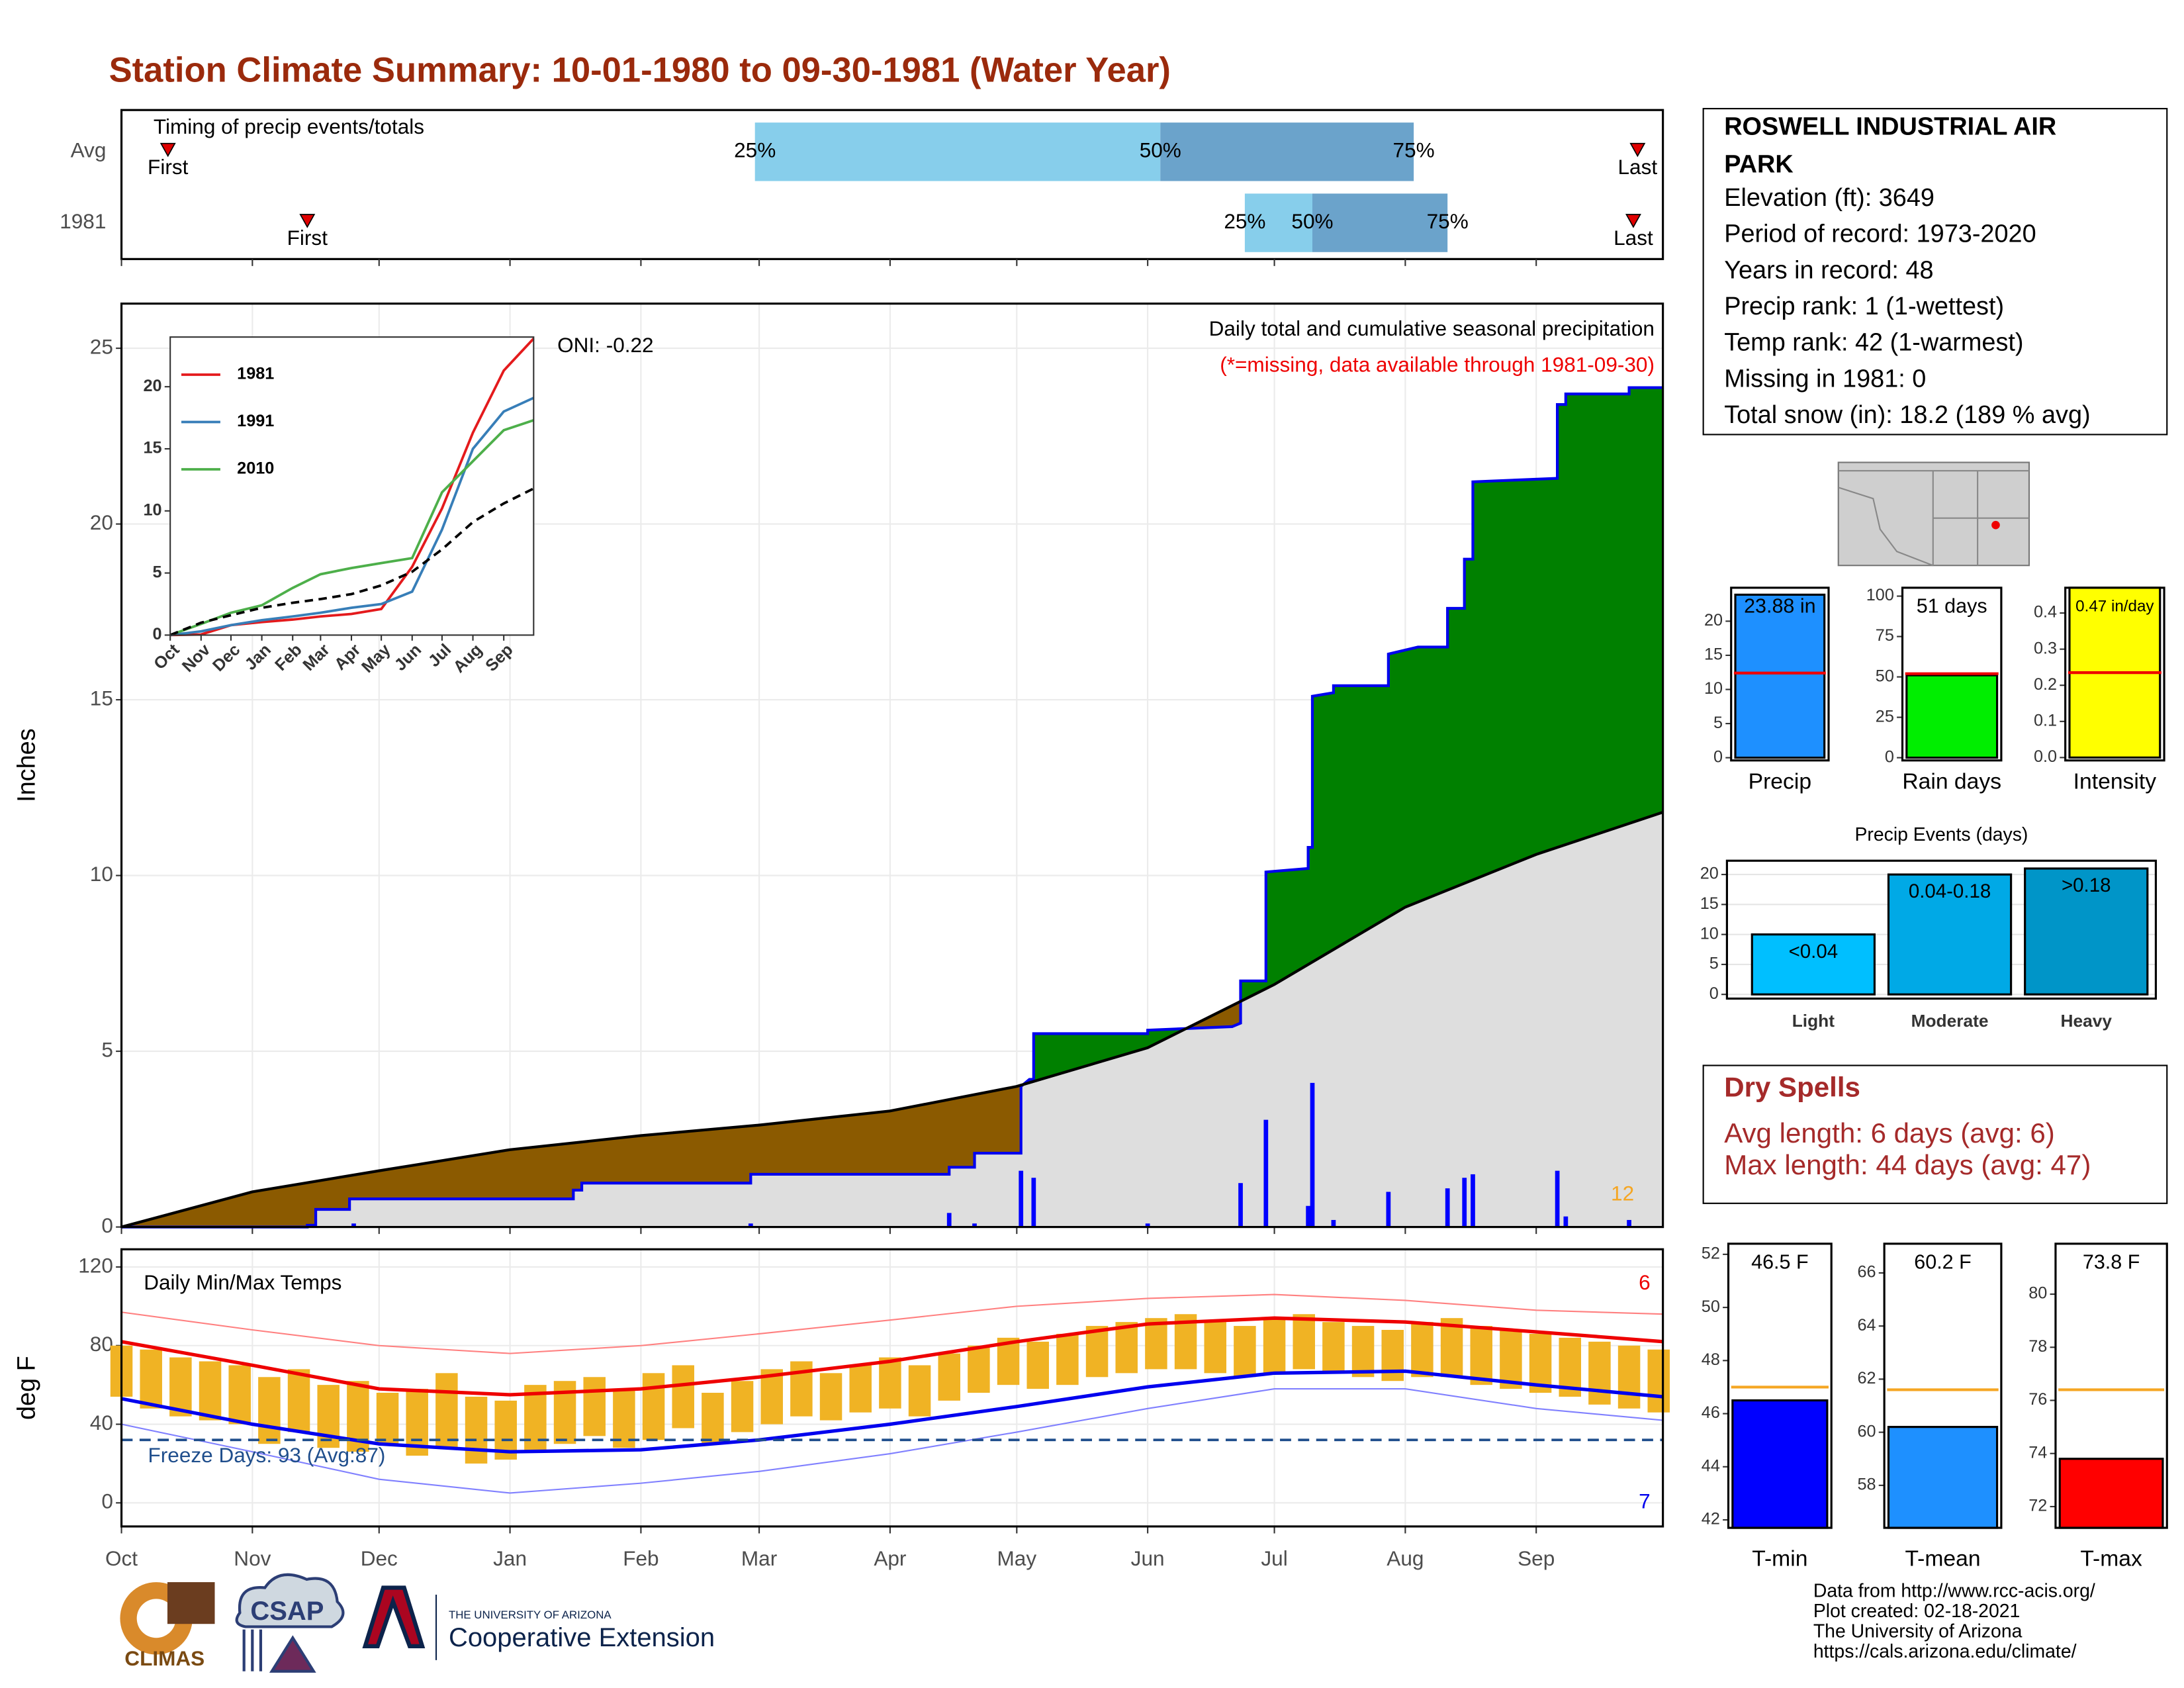 The width and height of the screenshot is (2184, 1688). I want to click on inset-frame, so click(352, 486).